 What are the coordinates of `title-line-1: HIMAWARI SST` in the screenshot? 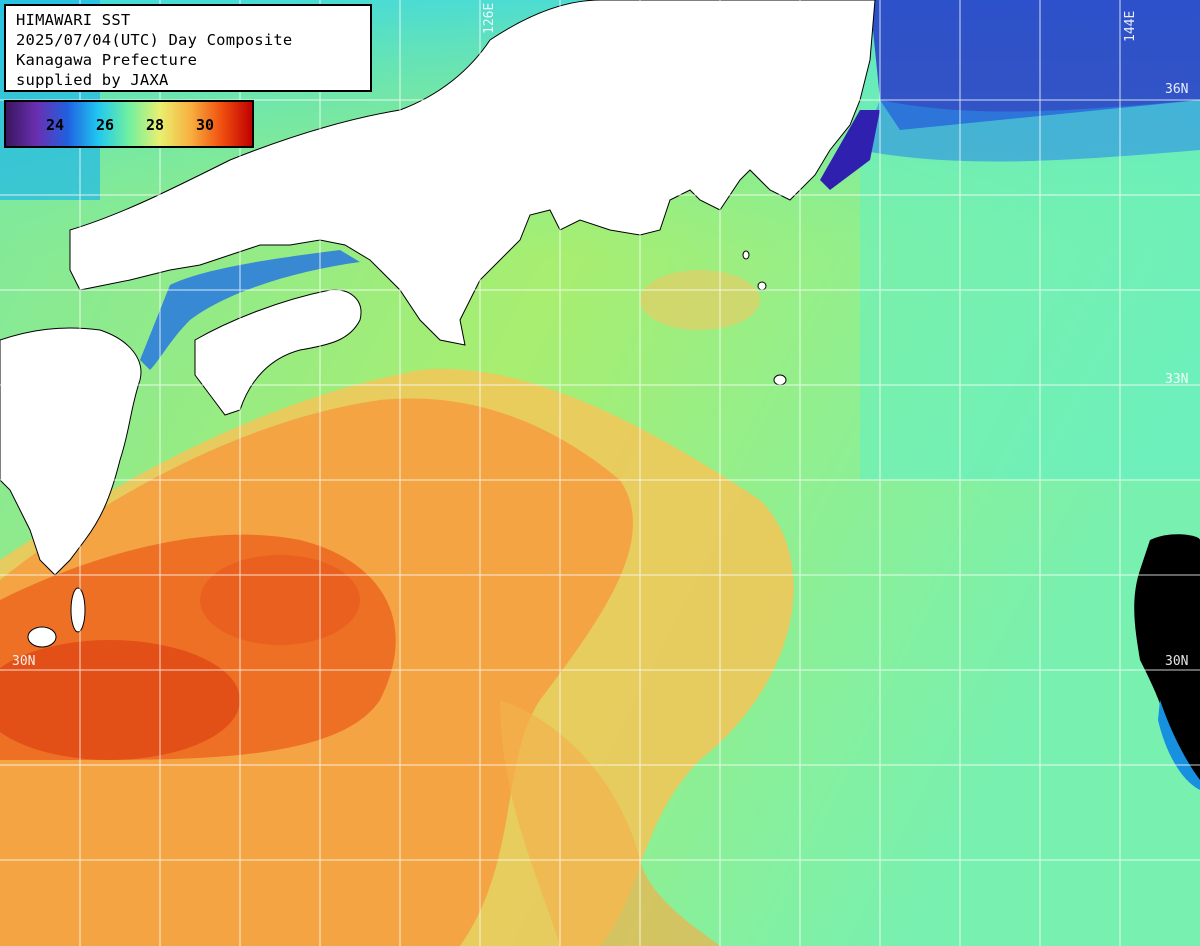 It's located at (73, 20).